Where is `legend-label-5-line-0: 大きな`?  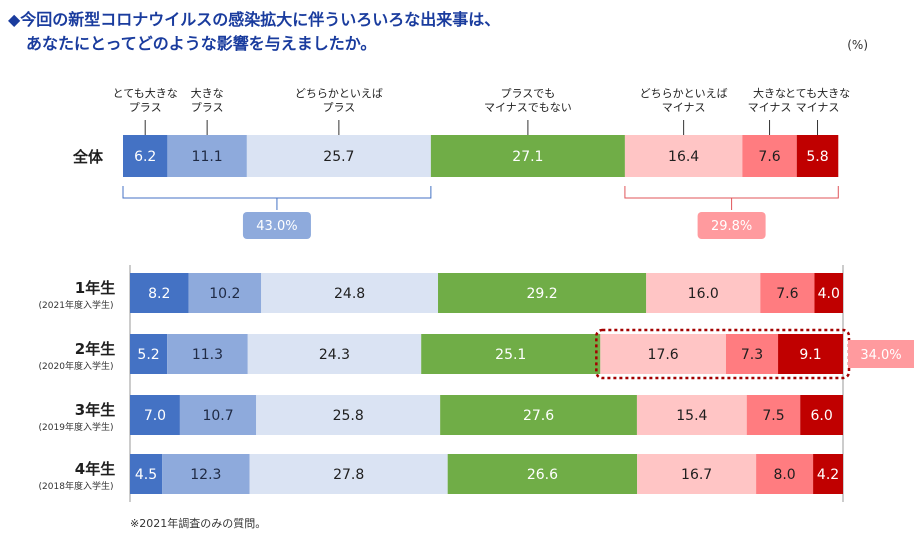
legend-label-5-line-0: 大きな is located at coordinates (769, 93).